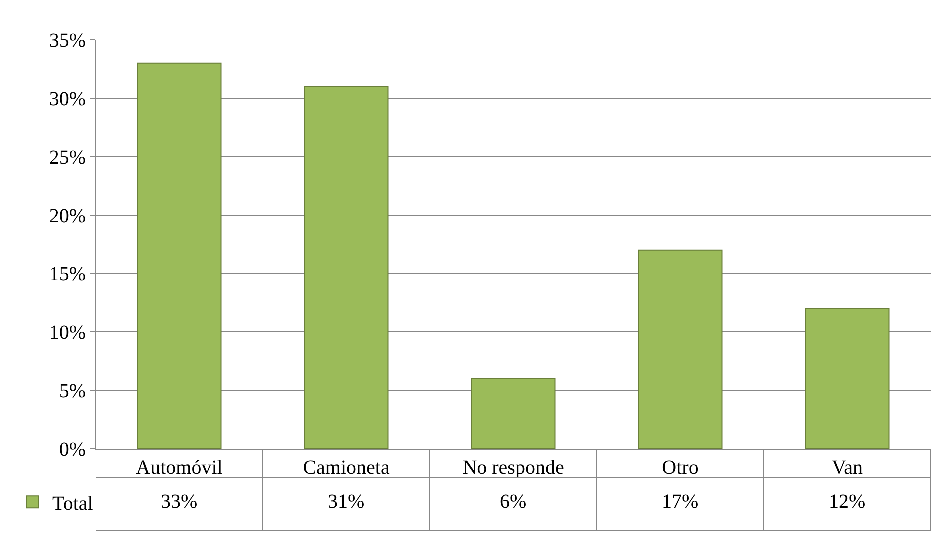 The height and width of the screenshot is (534, 951). I want to click on x-tick-label: Camioneta, so click(346, 468).